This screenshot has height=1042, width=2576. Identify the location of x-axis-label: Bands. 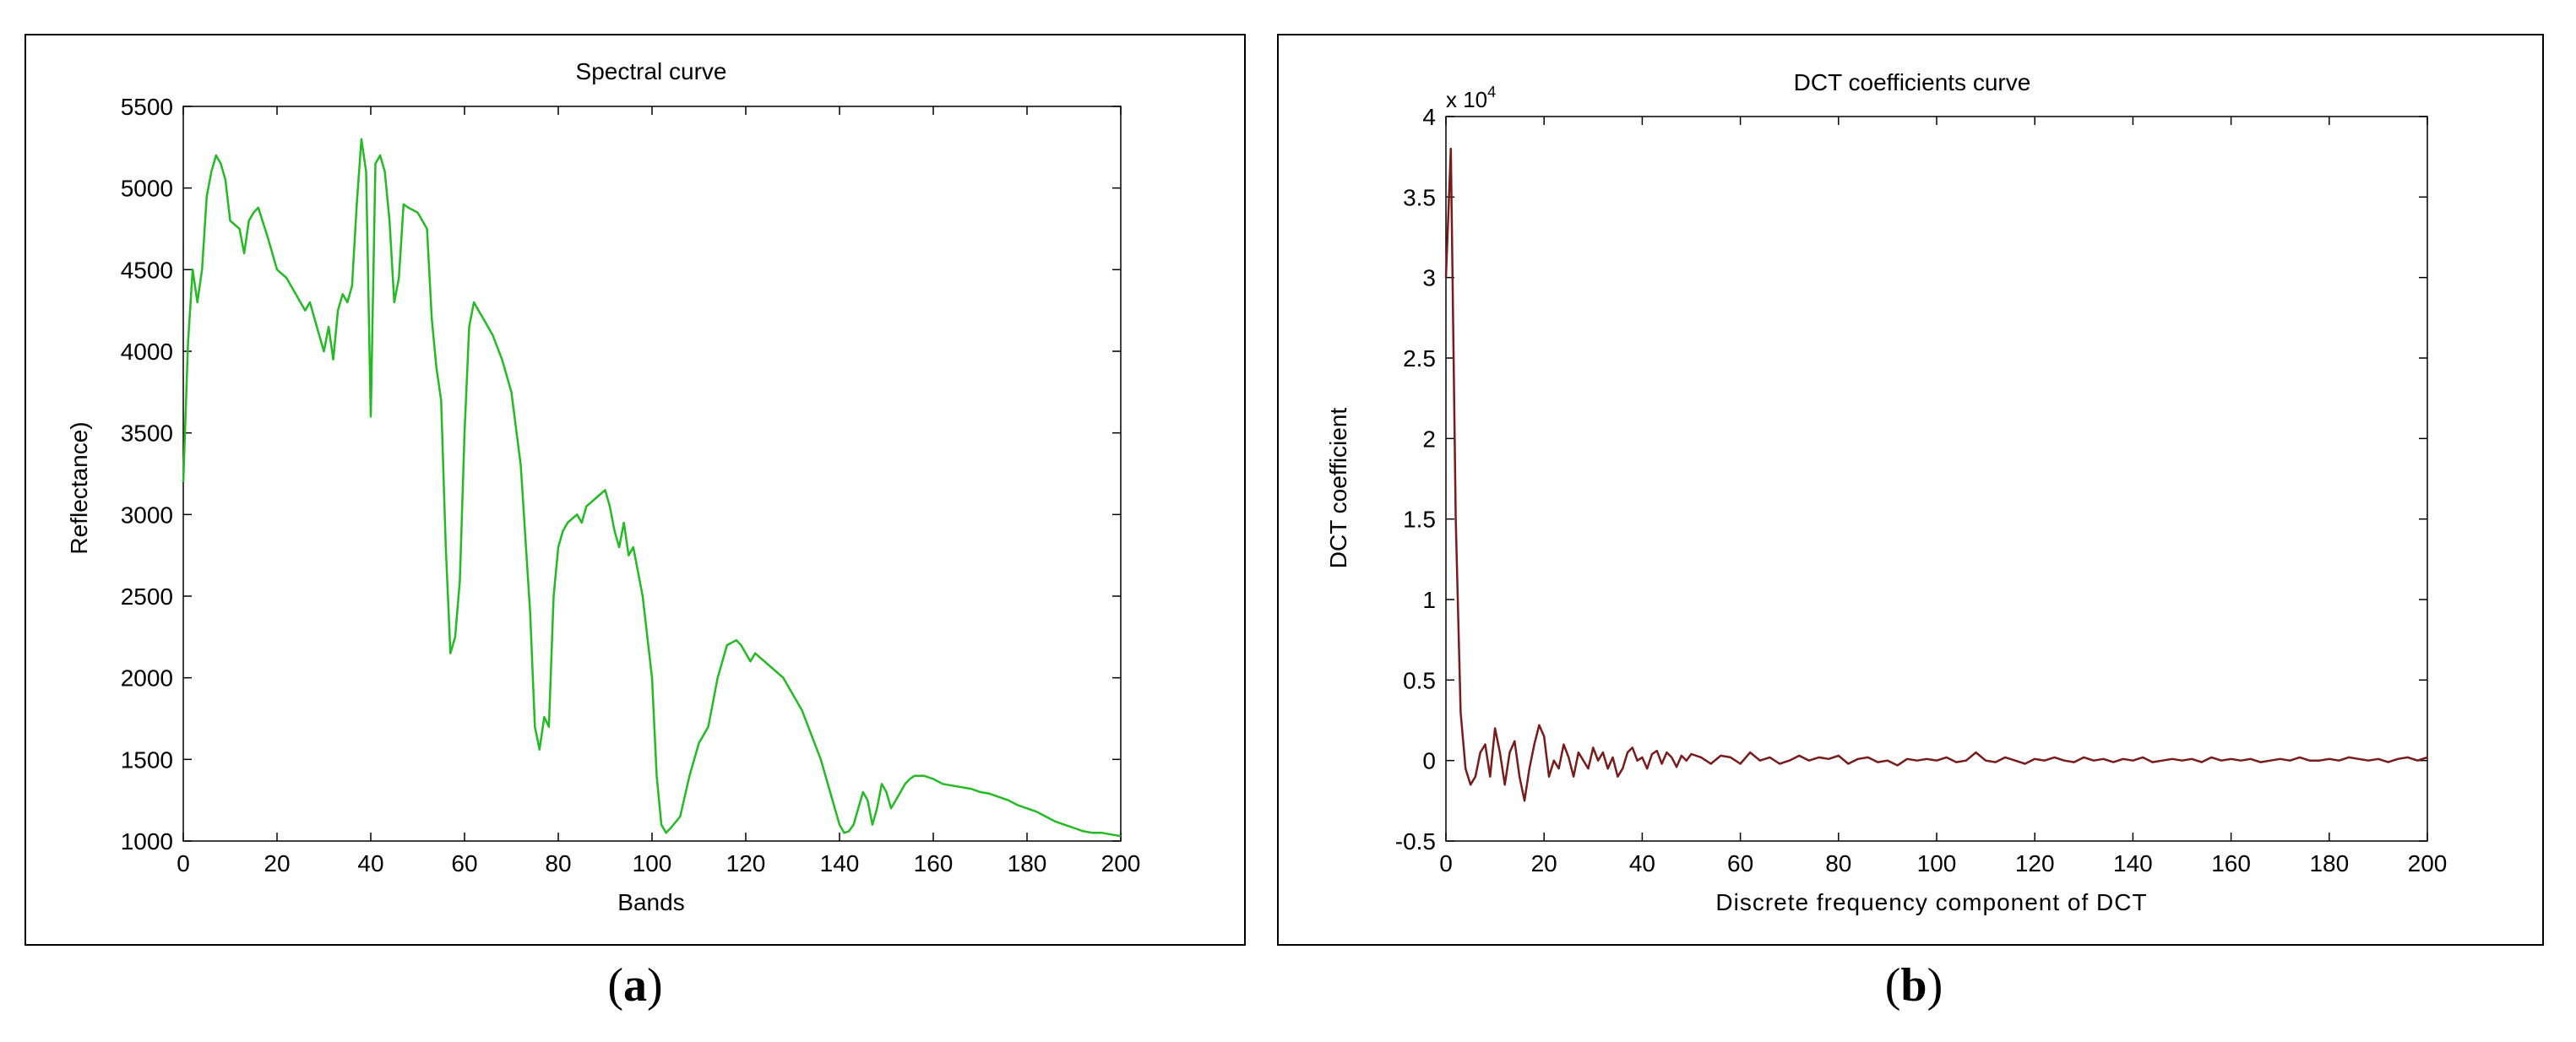
(650, 902).